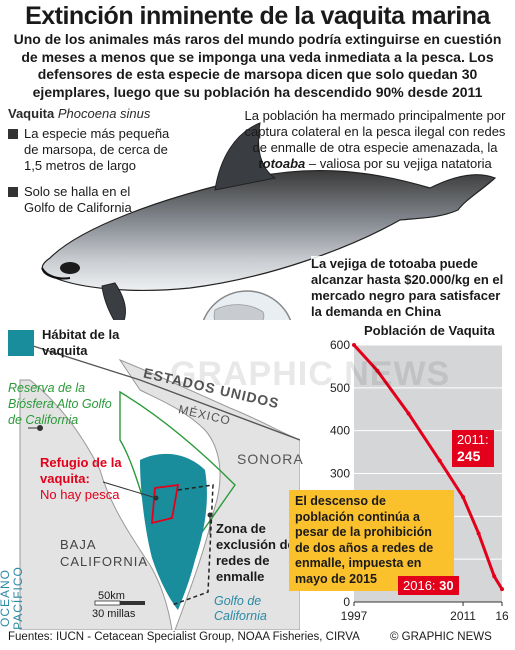 This screenshot has width=515, height=650. I want to click on refuge-label: Refugio de la vaquita: No hay pesca, so click(81, 478).